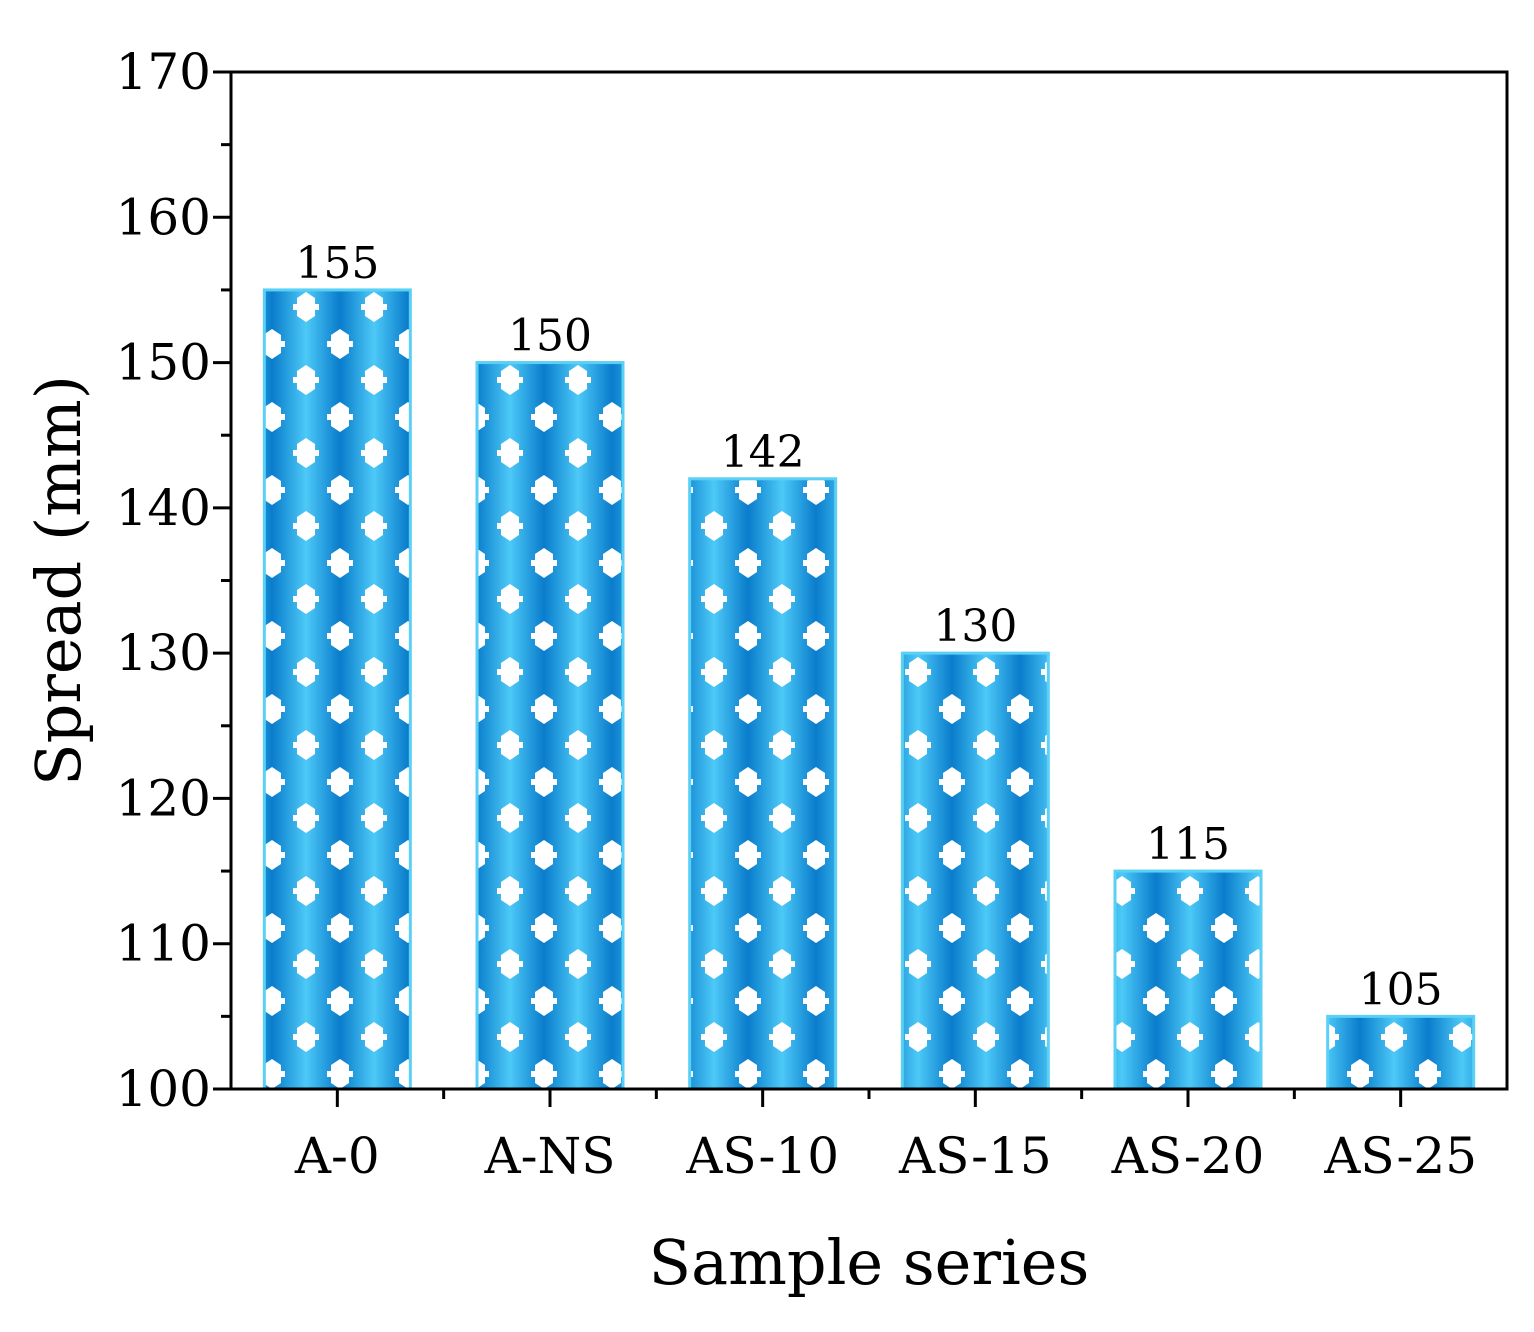  What do you see at coordinates (163, 508) in the screenshot?
I see `y-tick-label: 140` at bounding box center [163, 508].